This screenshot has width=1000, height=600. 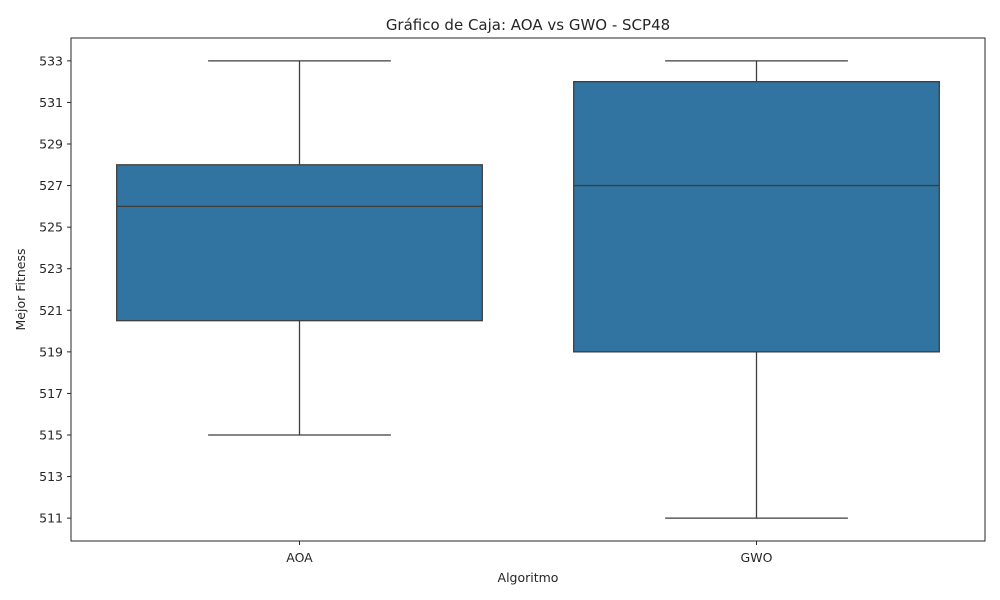 What do you see at coordinates (299, 243) in the screenshot?
I see `box-iqr` at bounding box center [299, 243].